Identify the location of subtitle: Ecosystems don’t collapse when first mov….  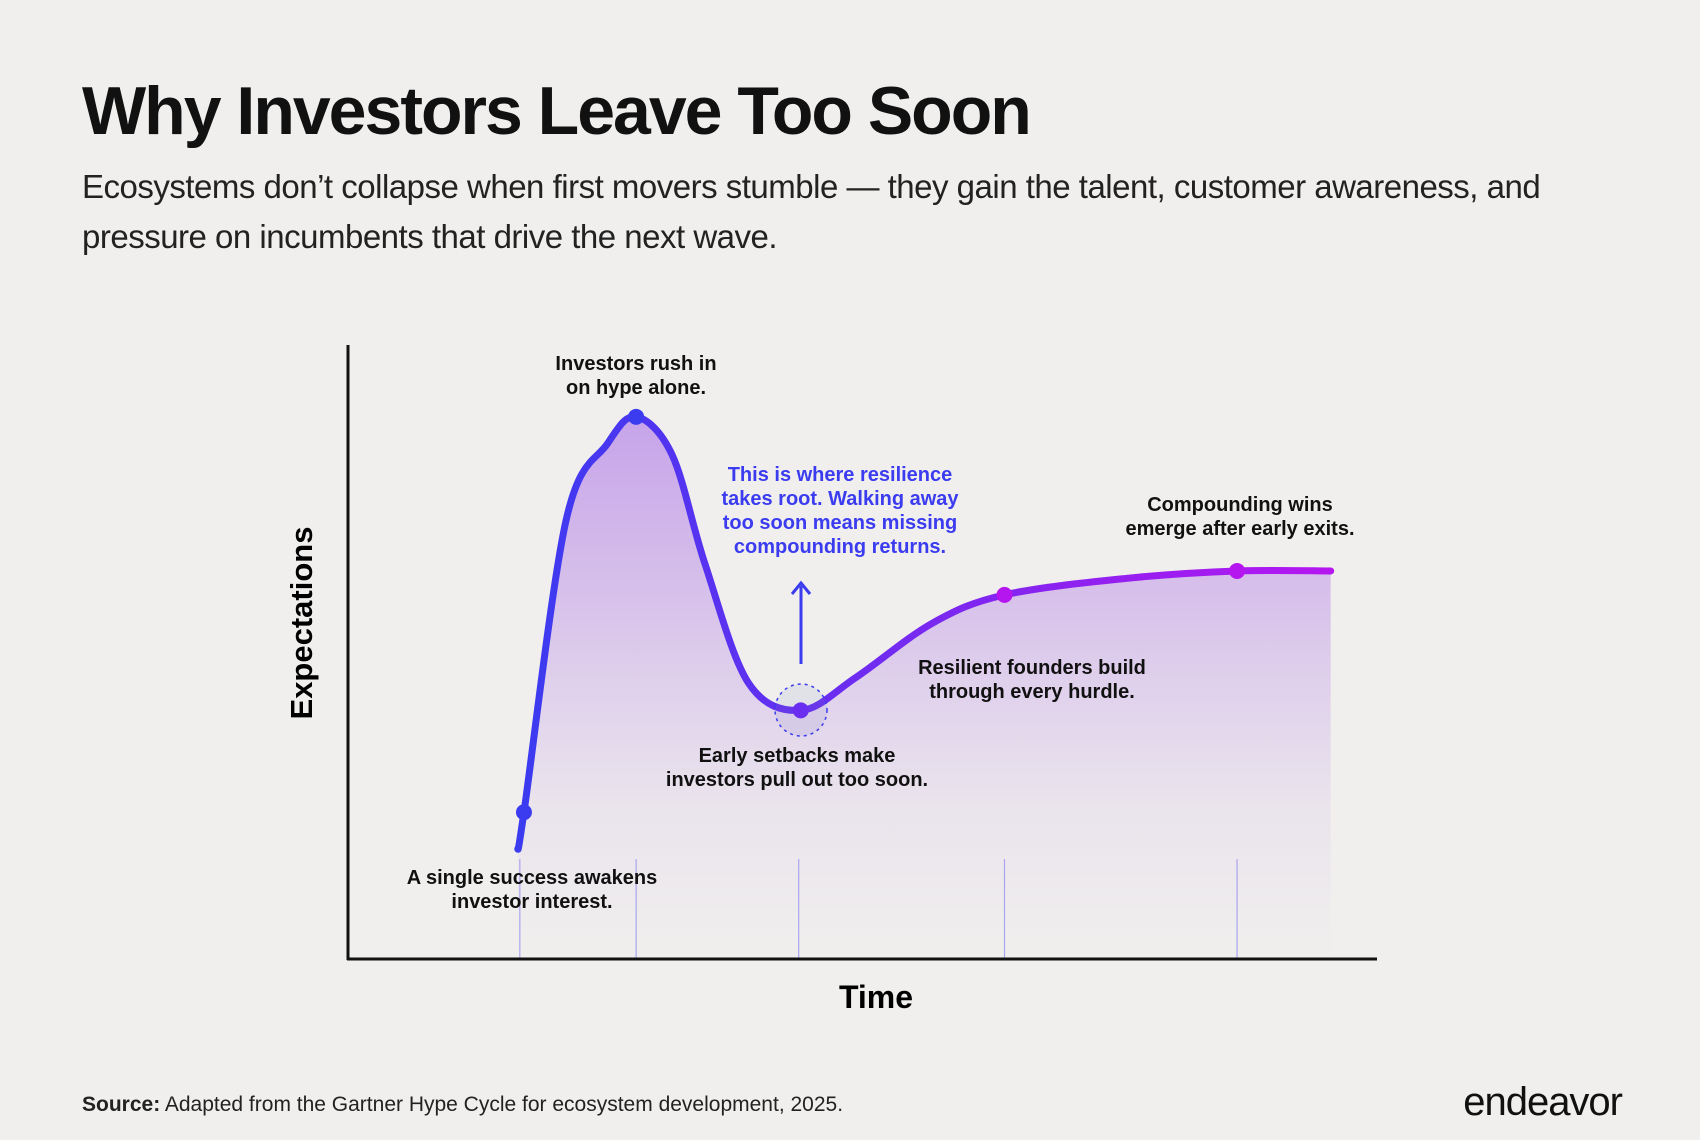
(811, 211).